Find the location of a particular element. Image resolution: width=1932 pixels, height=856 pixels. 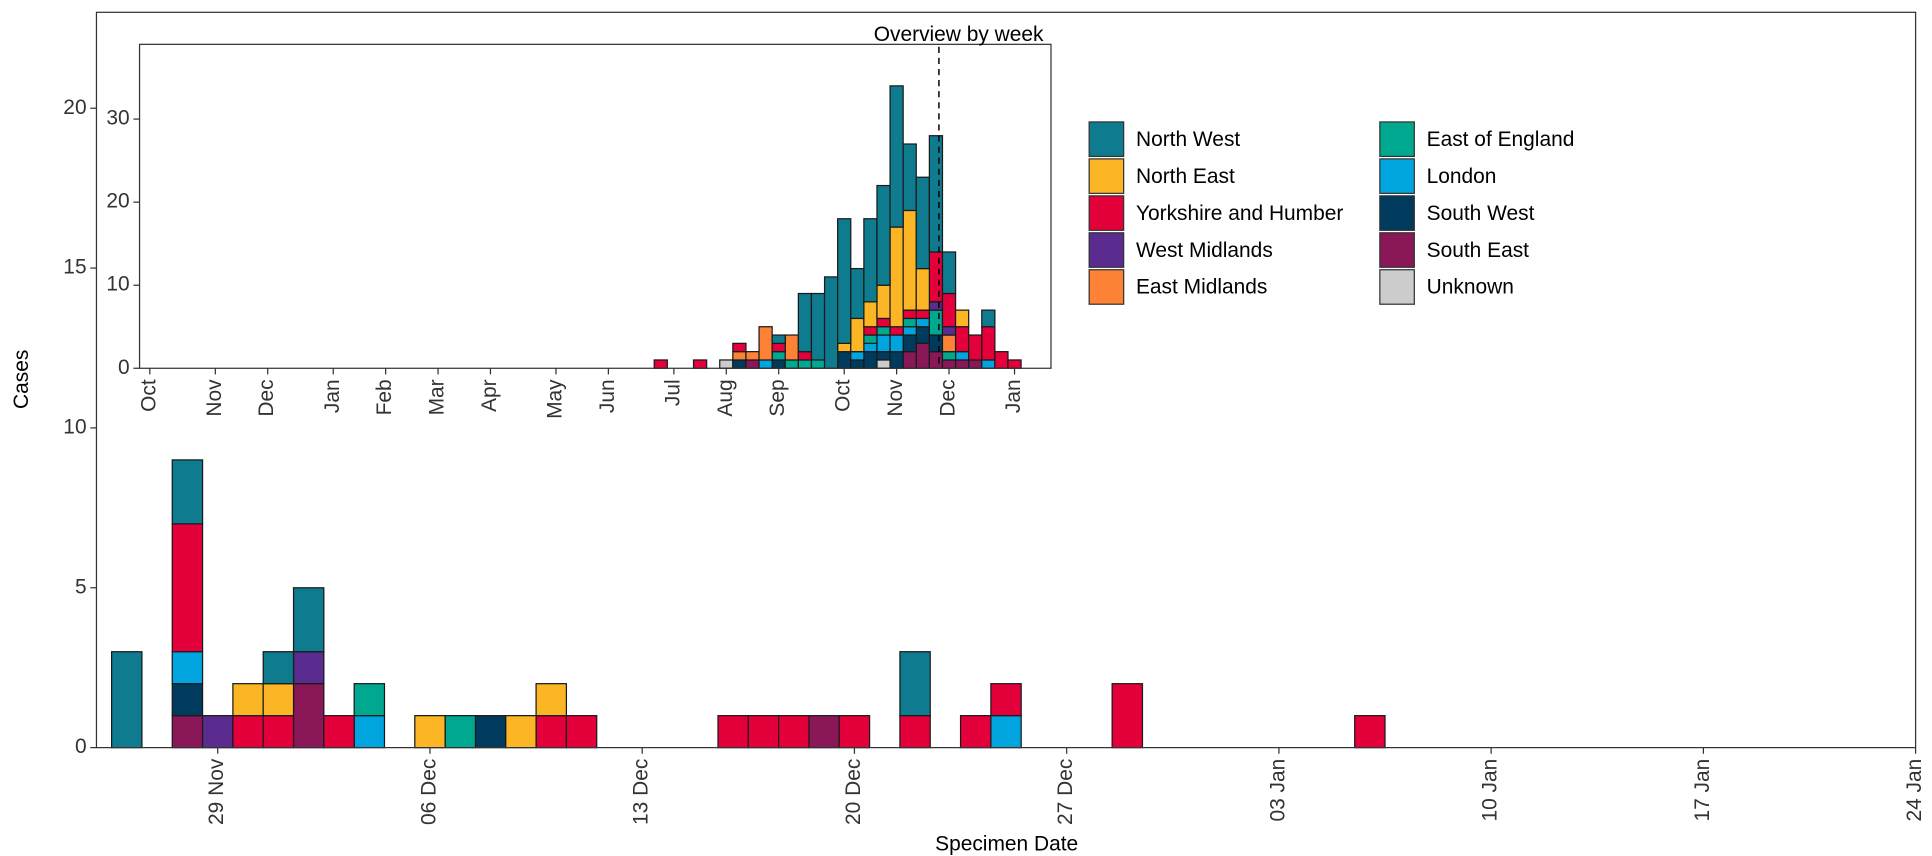

x-tick-label: Sep is located at coordinates (777, 397).